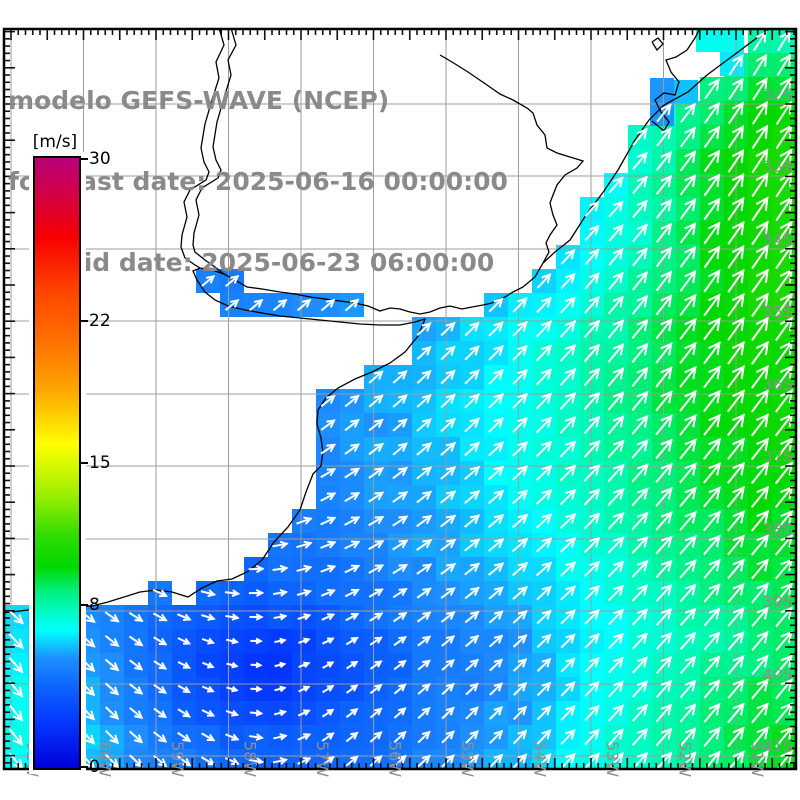 This screenshot has height=800, width=800. What do you see at coordinates (697, 77) in the screenshot?
I see `lagoon-cells` at bounding box center [697, 77].